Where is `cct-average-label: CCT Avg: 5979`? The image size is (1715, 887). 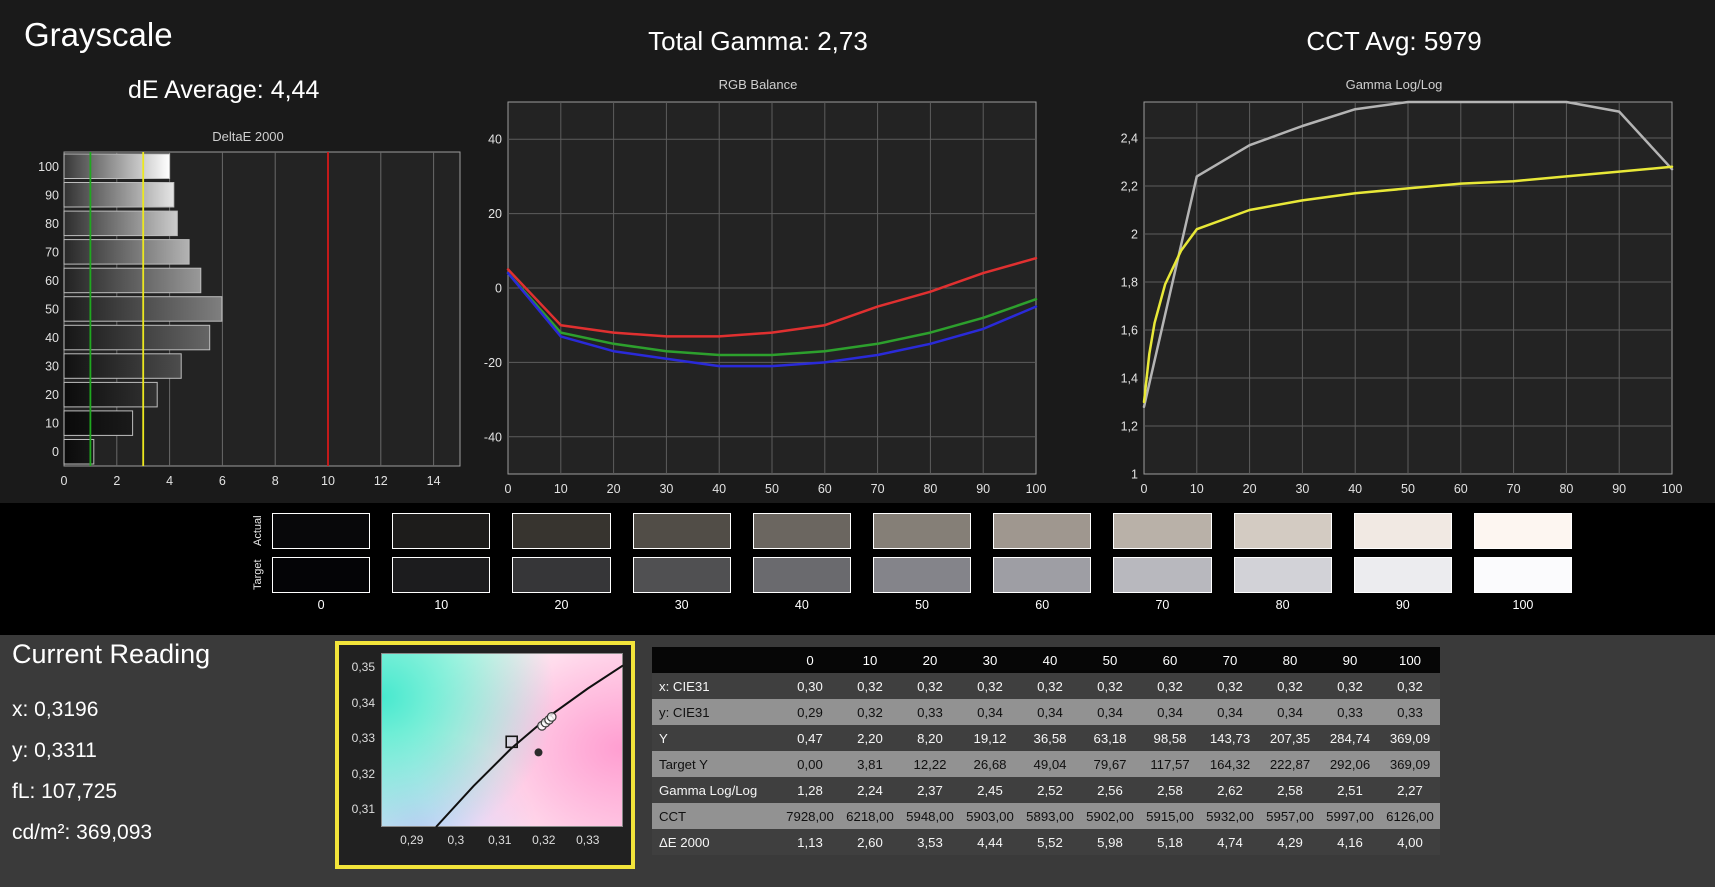
cct-average-label: CCT Avg: 5979 is located at coordinates (1394, 41).